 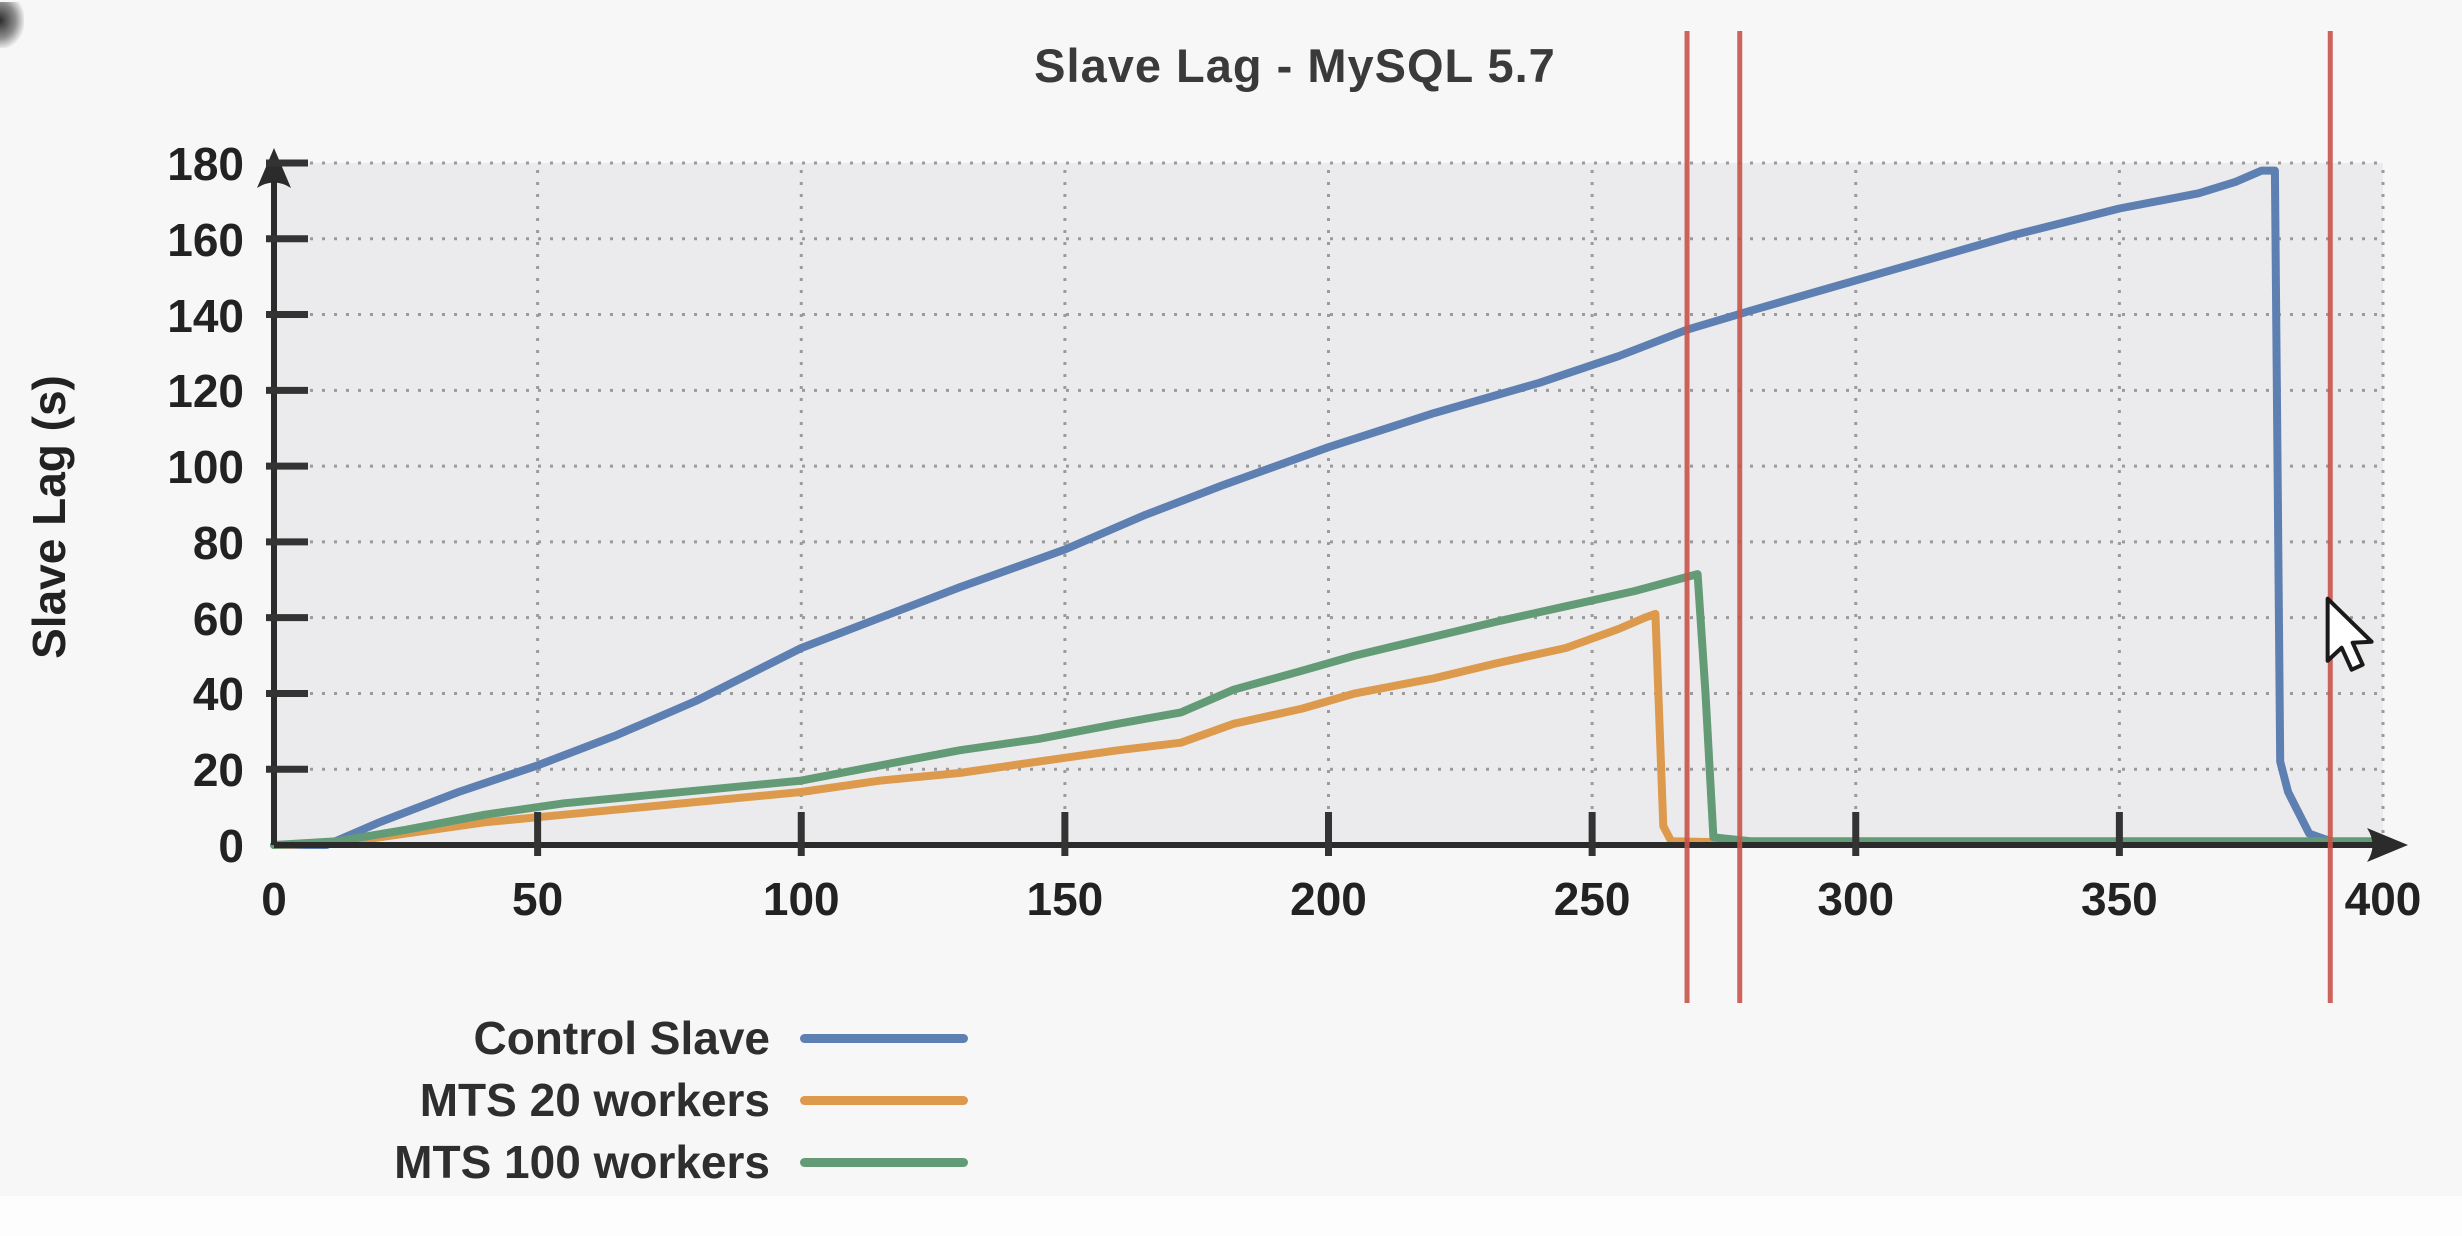 What do you see at coordinates (274, 899) in the screenshot?
I see `x-tick-label-0: 0` at bounding box center [274, 899].